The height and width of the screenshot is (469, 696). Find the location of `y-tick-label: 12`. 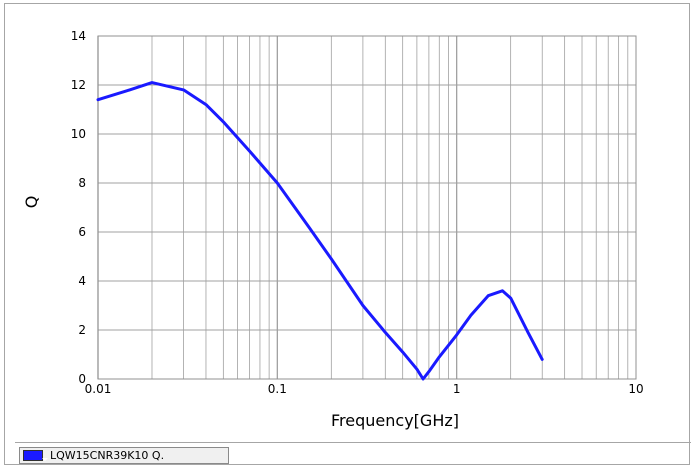

y-tick-label: 12 is located at coordinates (78, 85).